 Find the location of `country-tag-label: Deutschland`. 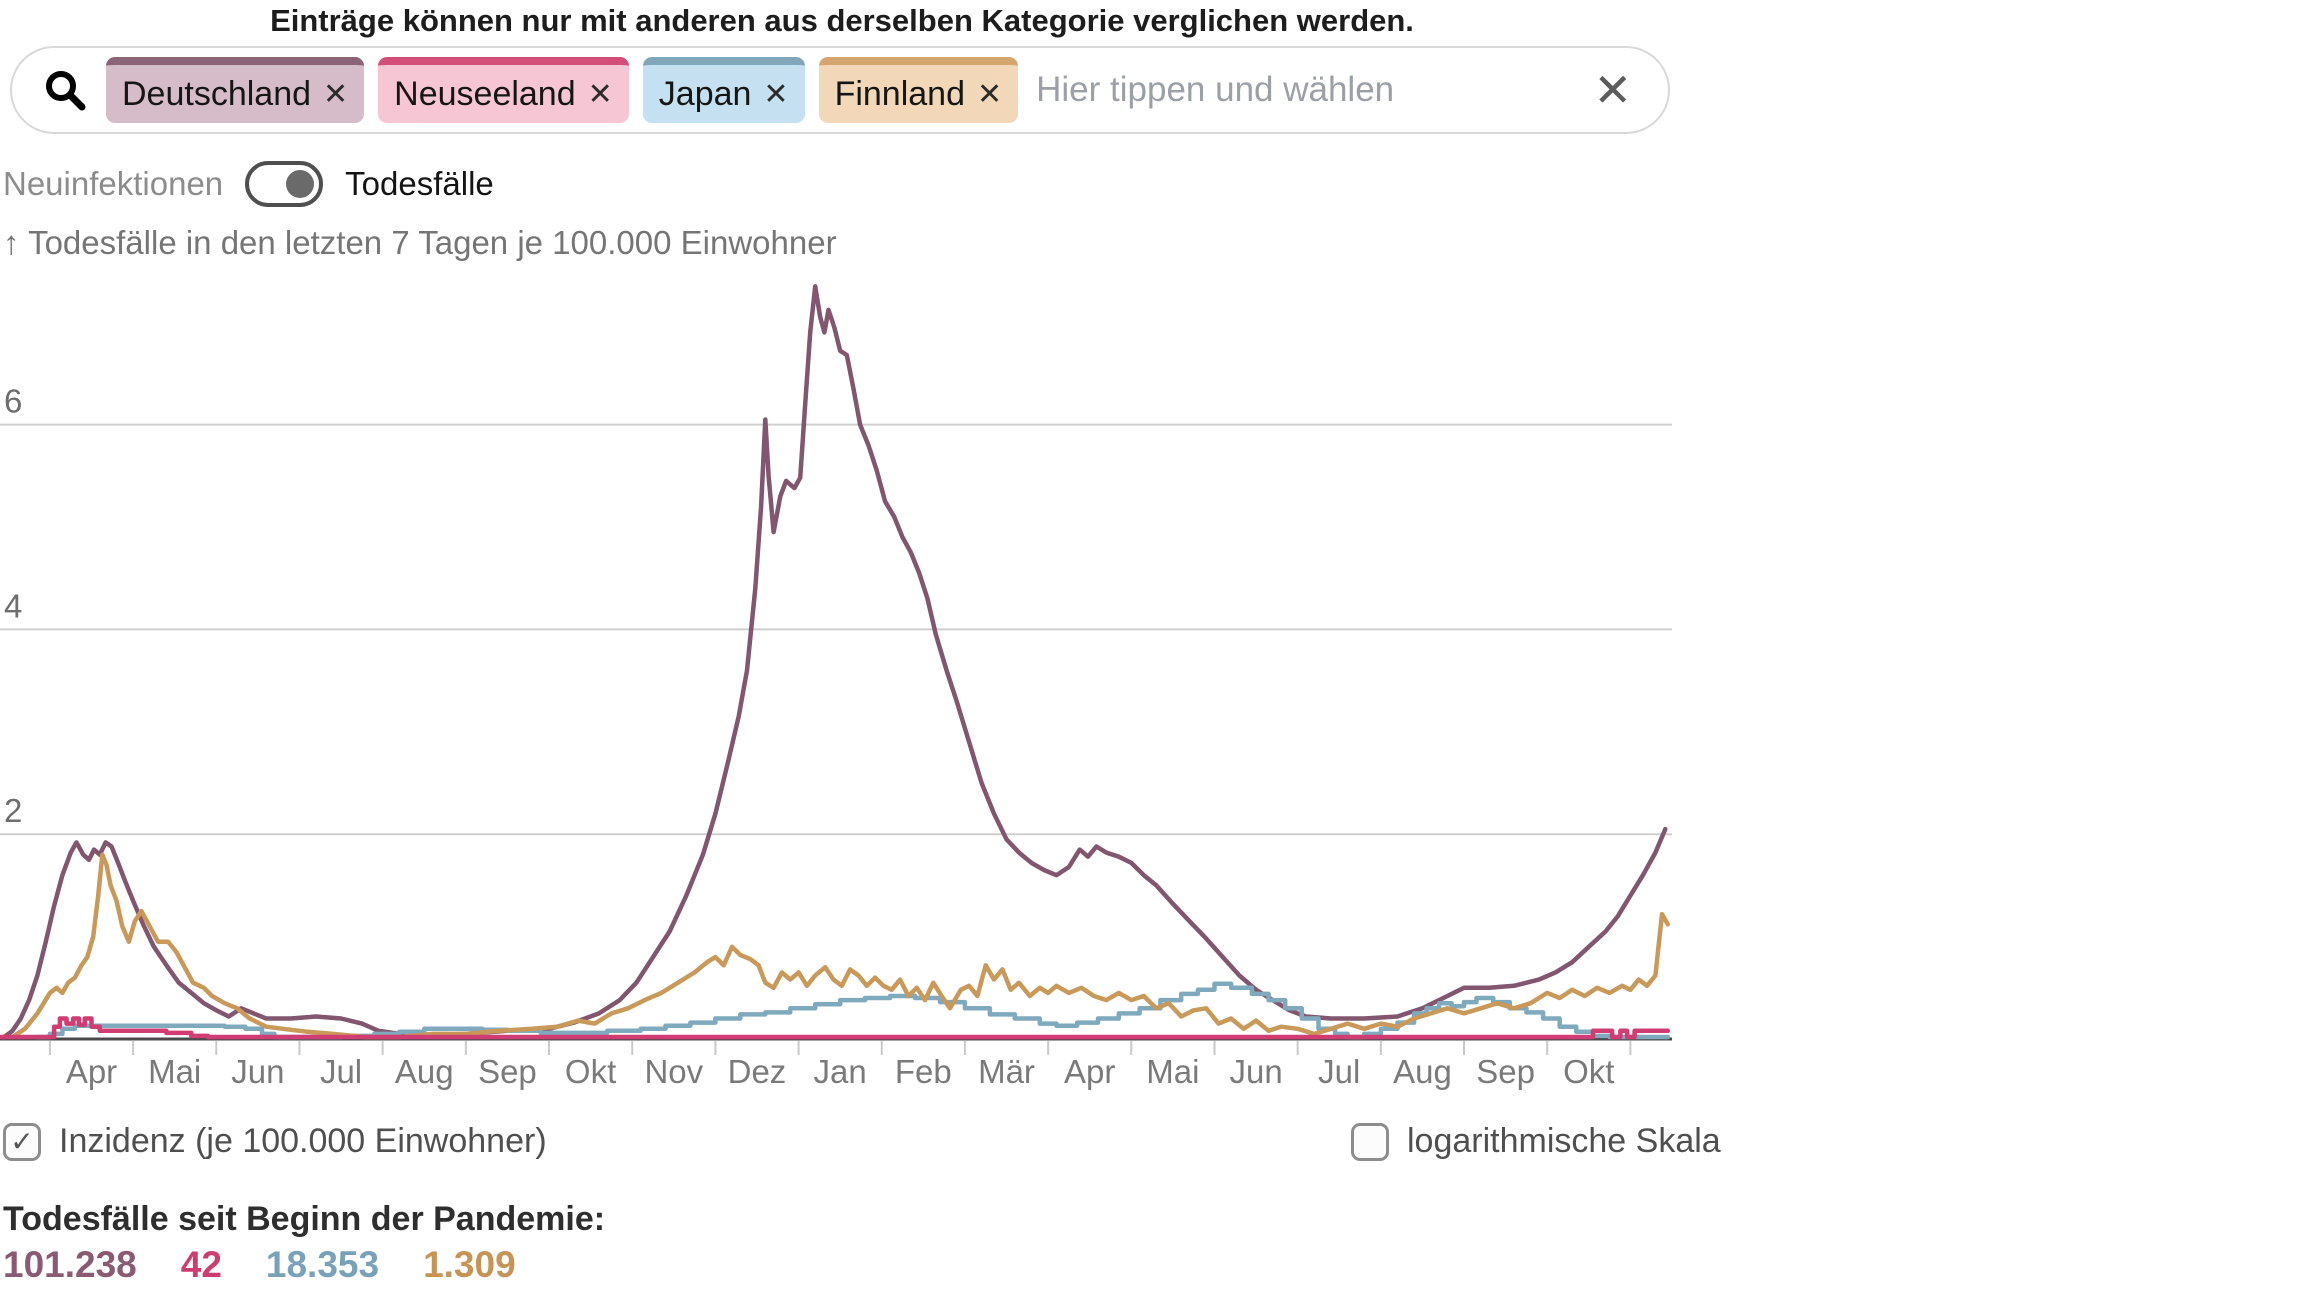

country-tag-label: Deutschland is located at coordinates (217, 93).